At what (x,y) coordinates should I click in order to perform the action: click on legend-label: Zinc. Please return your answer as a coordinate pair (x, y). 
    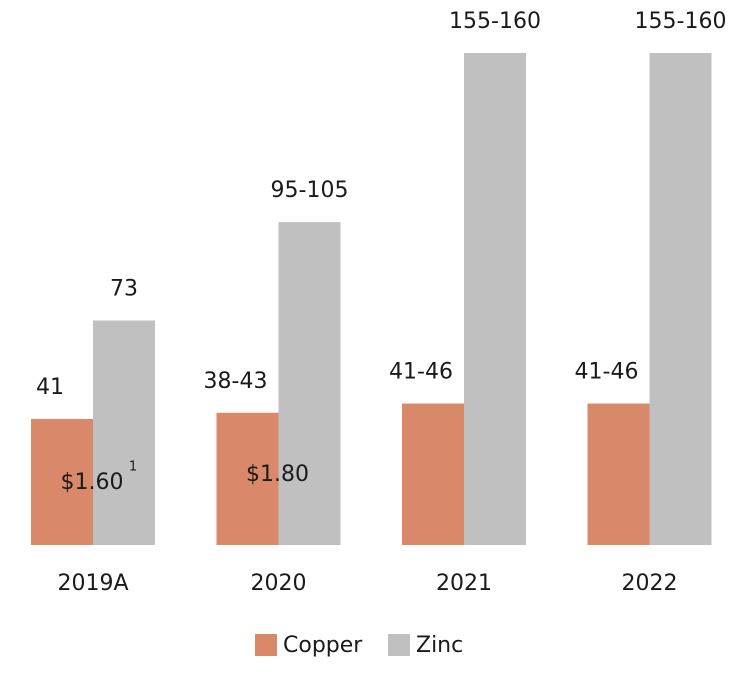
    Looking at the image, I should click on (439, 645).